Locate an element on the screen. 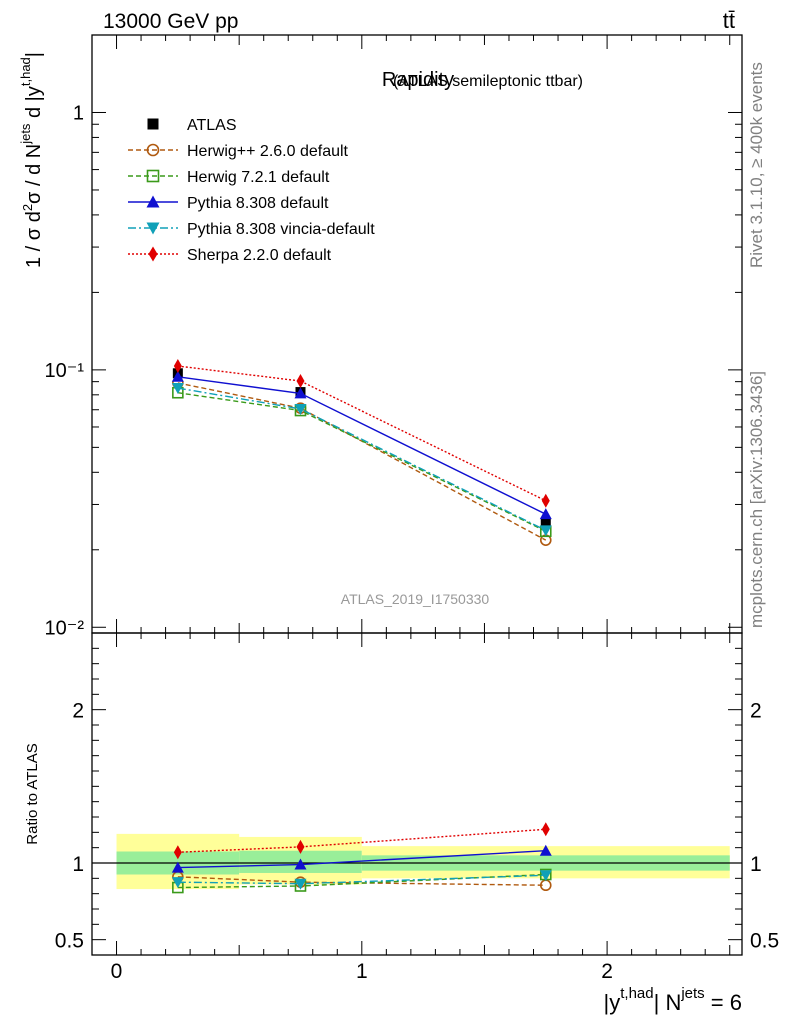 Image resolution: width=786 pixels, height=1024 pixels. legend-label: Herwig++ 2.6.0 default is located at coordinates (268, 151).